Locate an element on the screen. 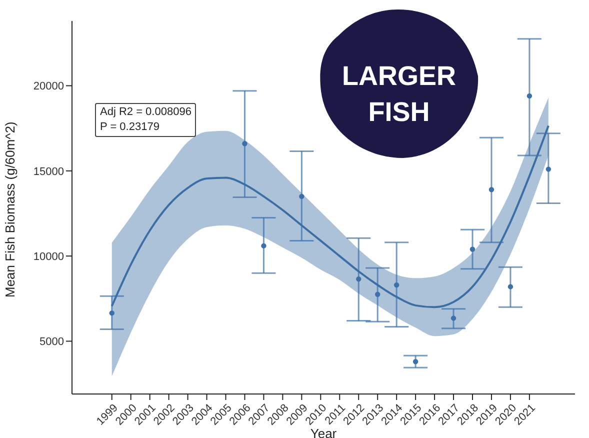  annotation: P = 0.23179 is located at coordinates (130, 127).